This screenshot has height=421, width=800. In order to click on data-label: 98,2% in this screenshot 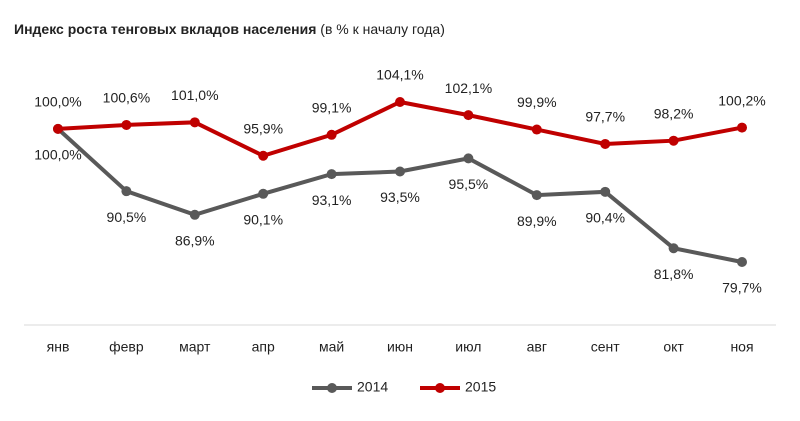, I will do `click(674, 113)`.